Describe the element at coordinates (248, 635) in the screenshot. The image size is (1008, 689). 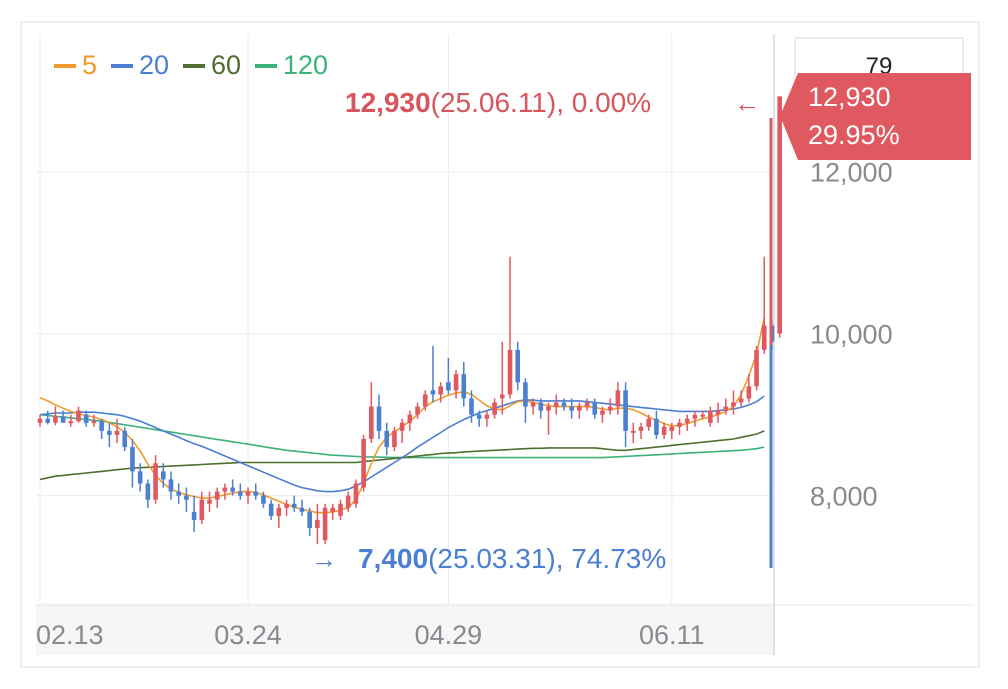
I see `x-tick-label: 03.24` at that location.